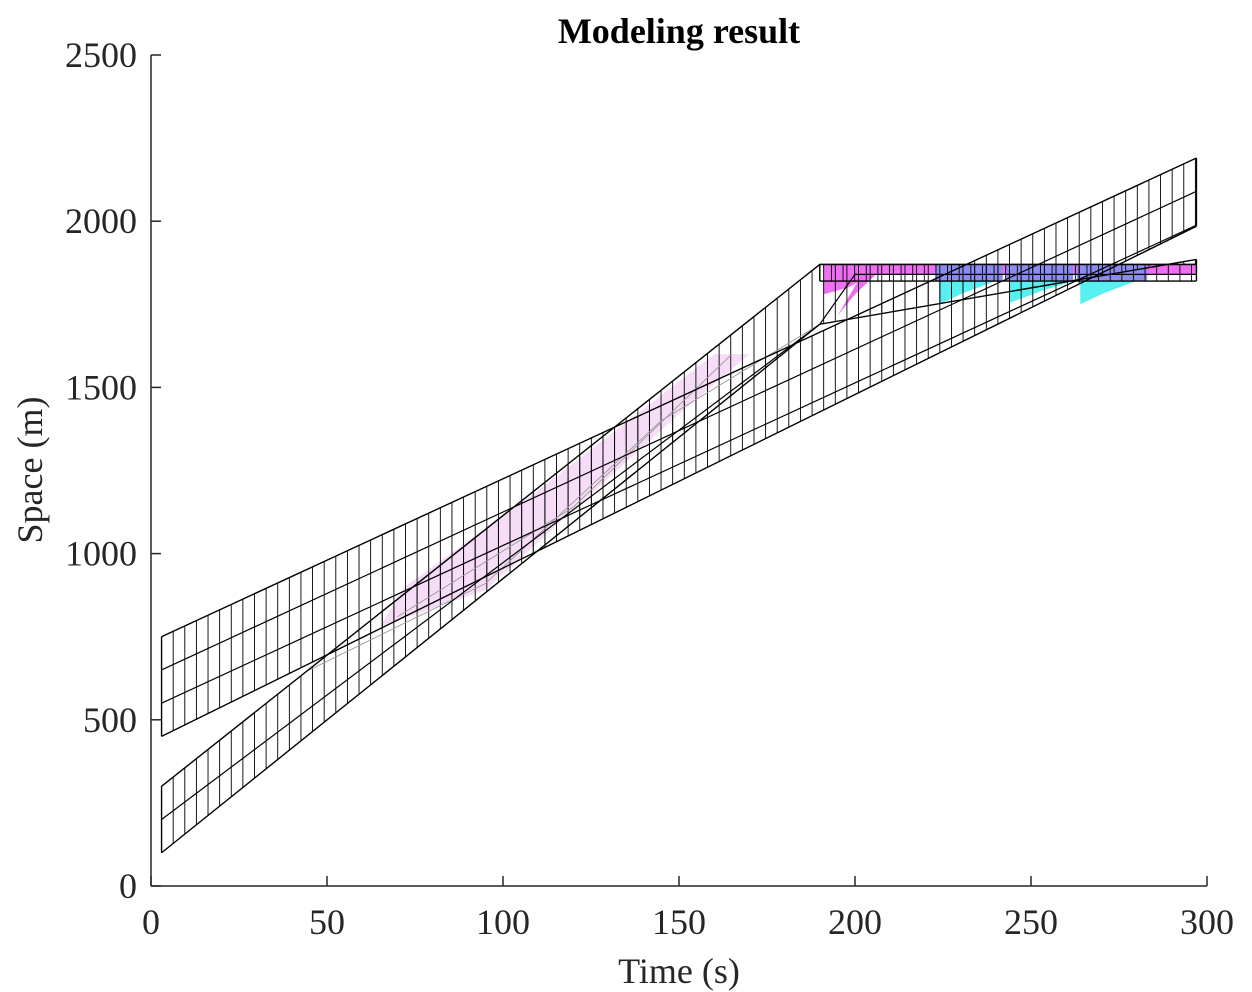 The width and height of the screenshot is (1252, 992). What do you see at coordinates (679, 31) in the screenshot?
I see `chart-title: Modeling result` at bounding box center [679, 31].